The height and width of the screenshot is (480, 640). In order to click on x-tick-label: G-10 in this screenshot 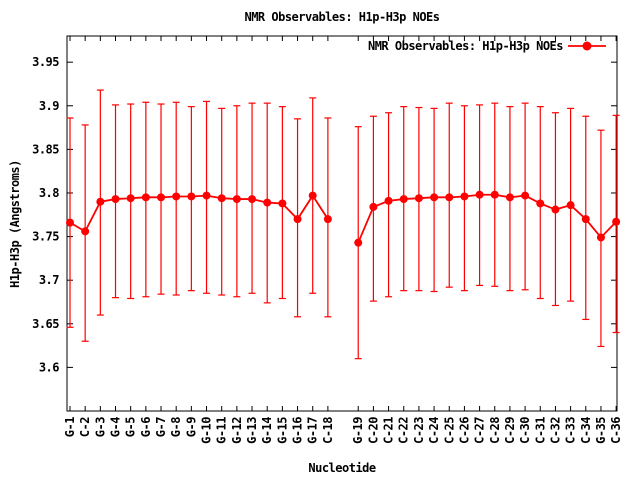, I will do `click(207, 430)`.